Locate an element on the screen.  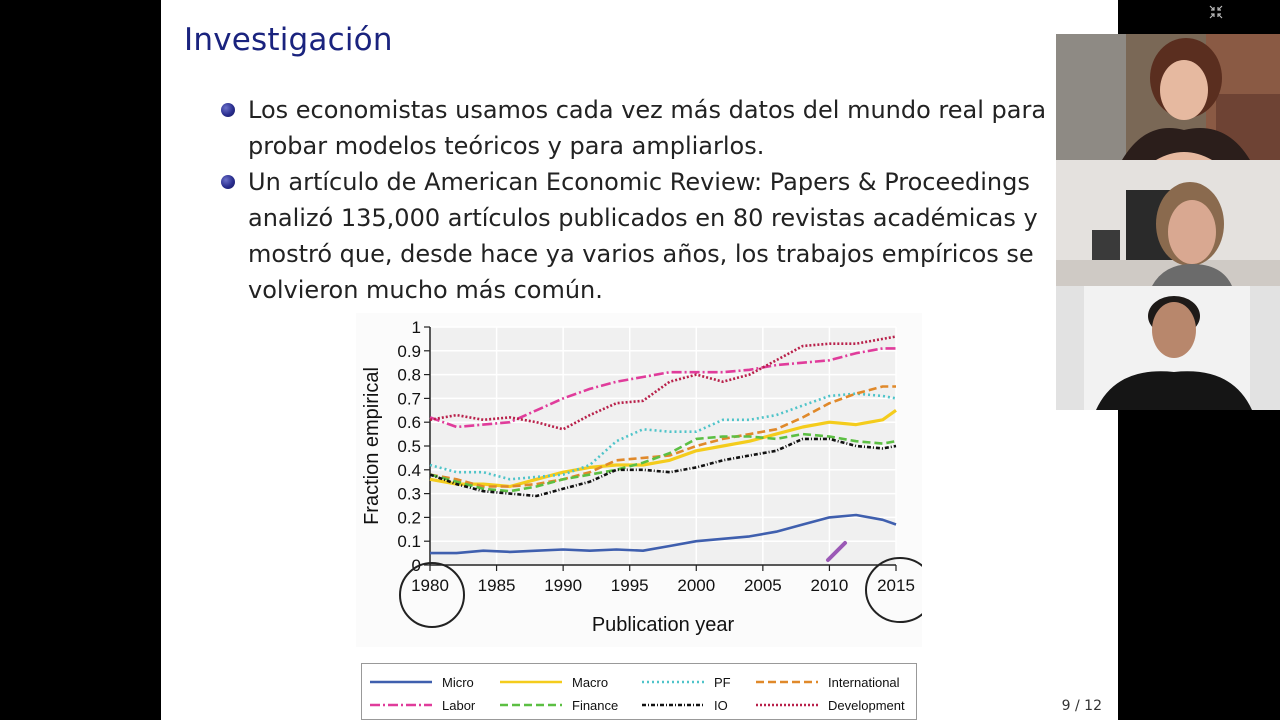
participant-3-avatar is located at coordinates (1168, 348).